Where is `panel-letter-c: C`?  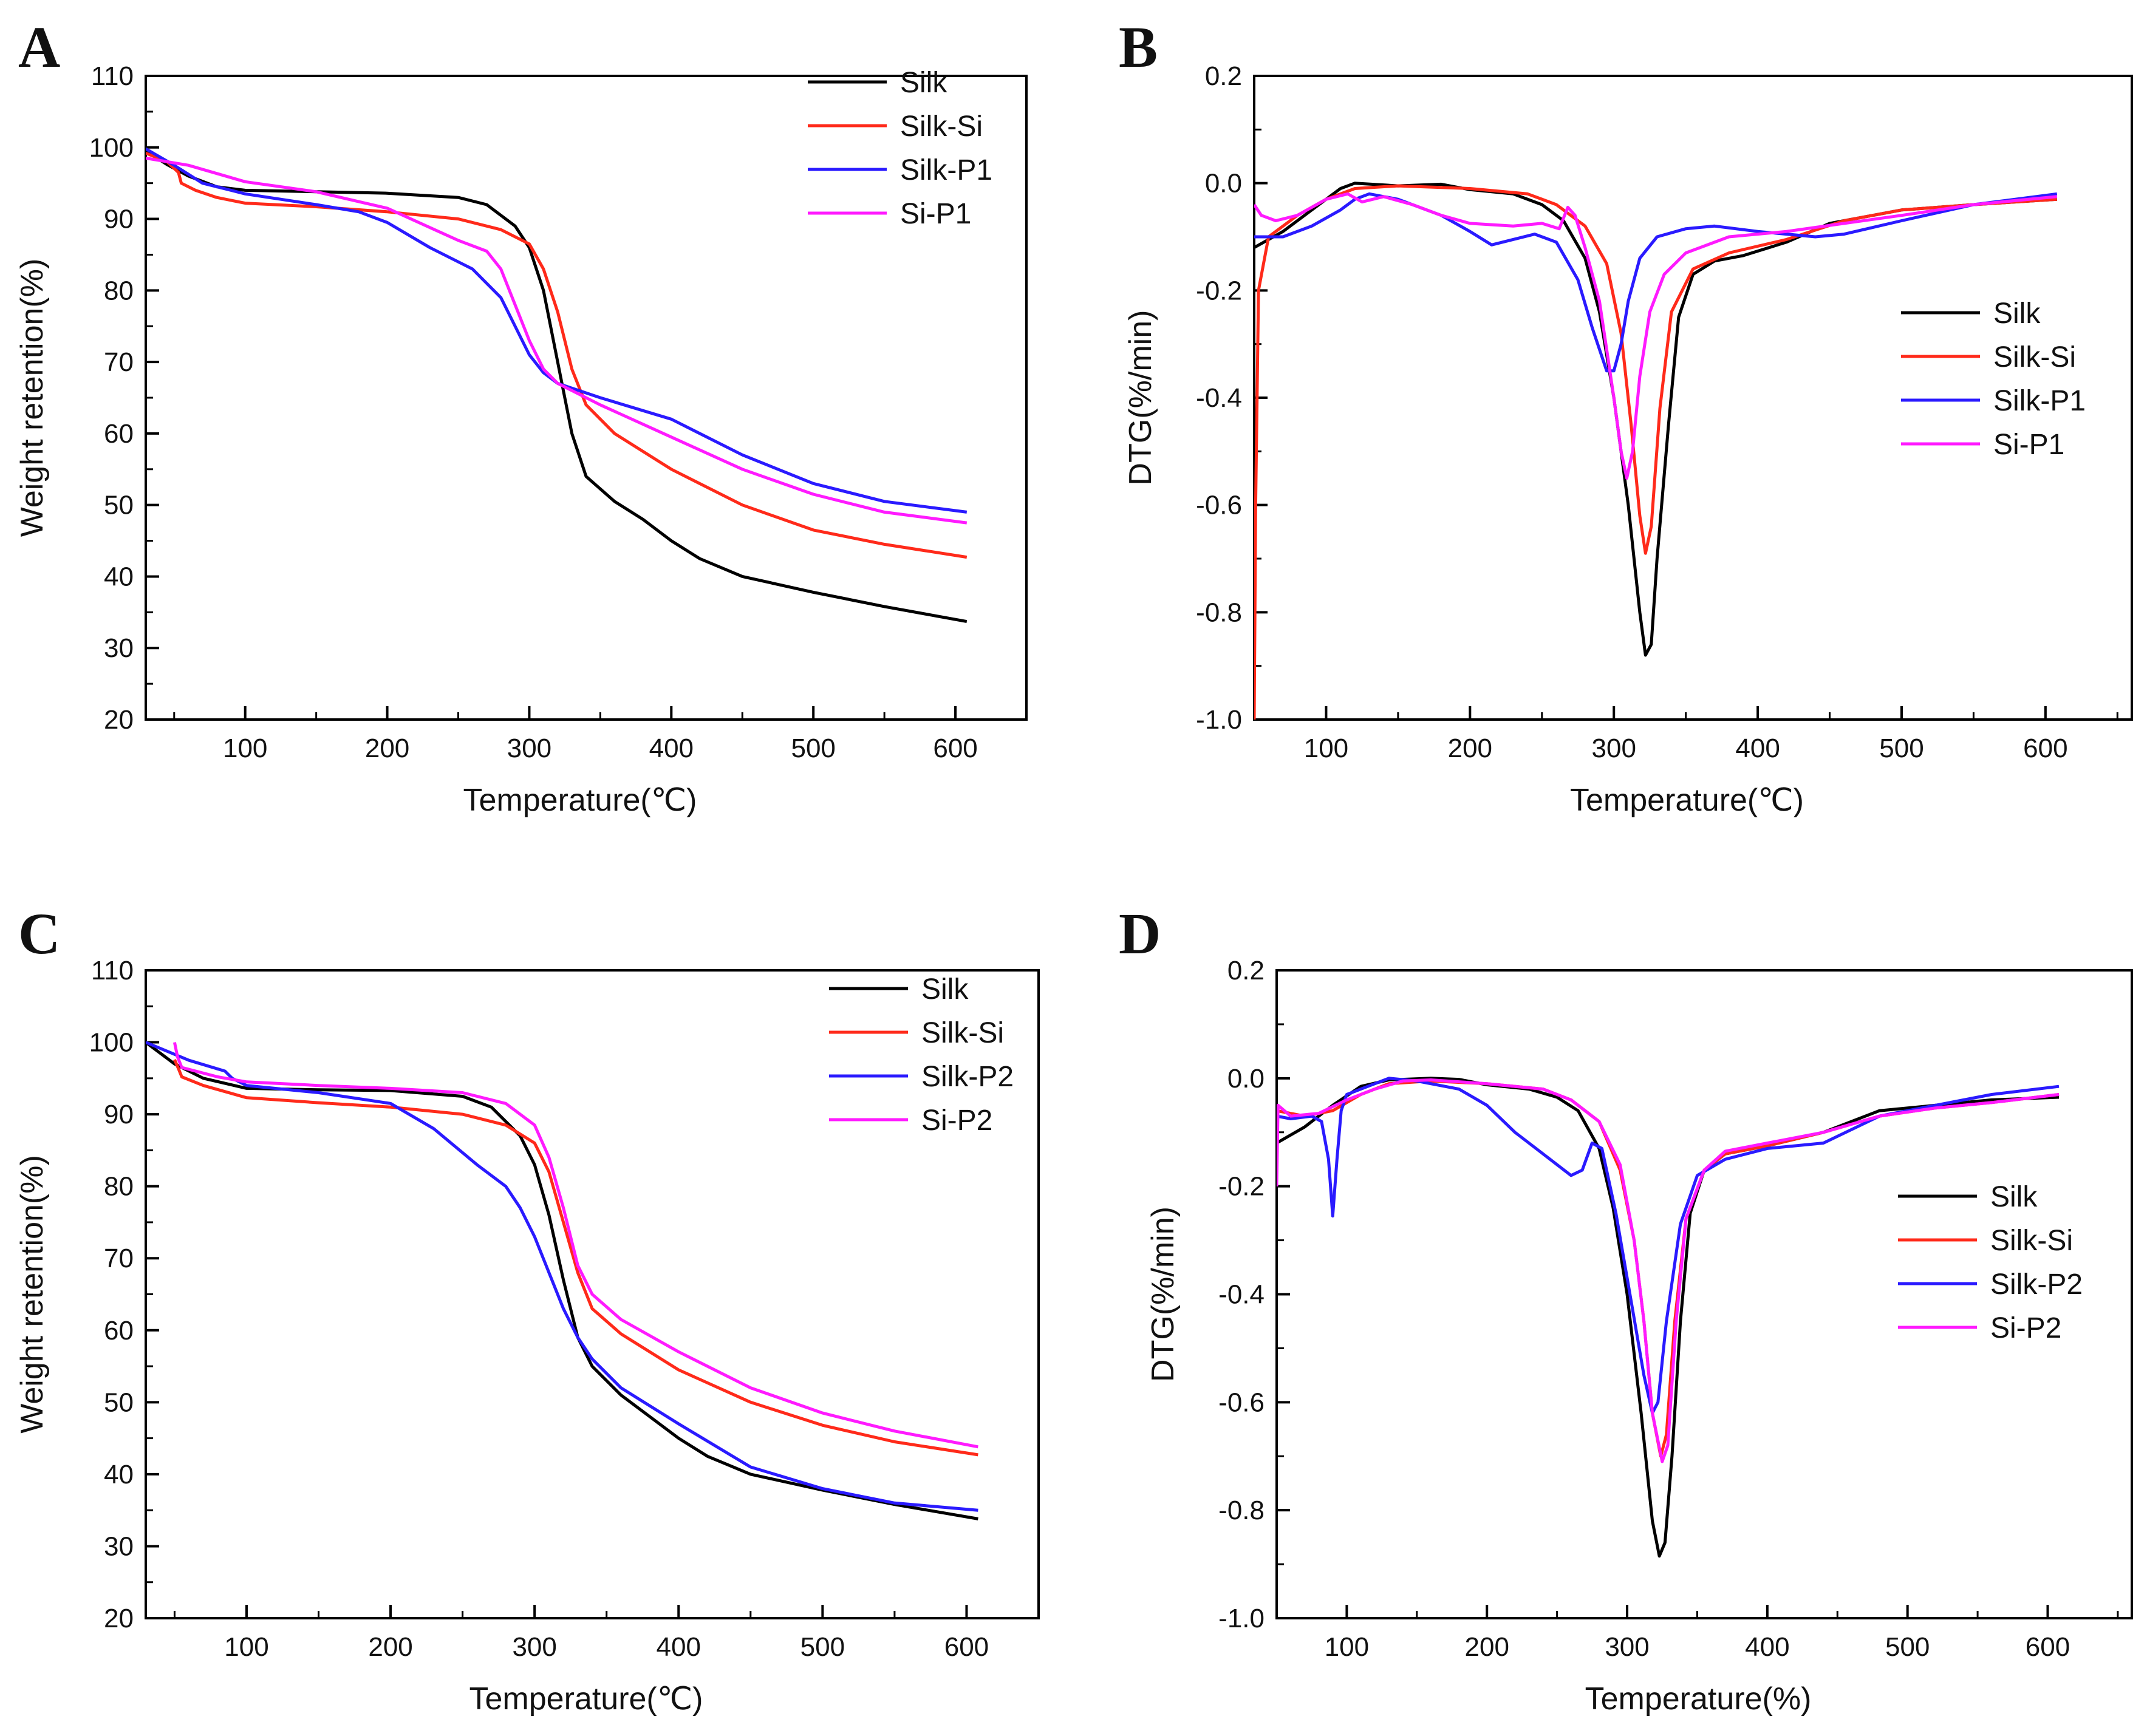 panel-letter-c: C is located at coordinates (39, 934).